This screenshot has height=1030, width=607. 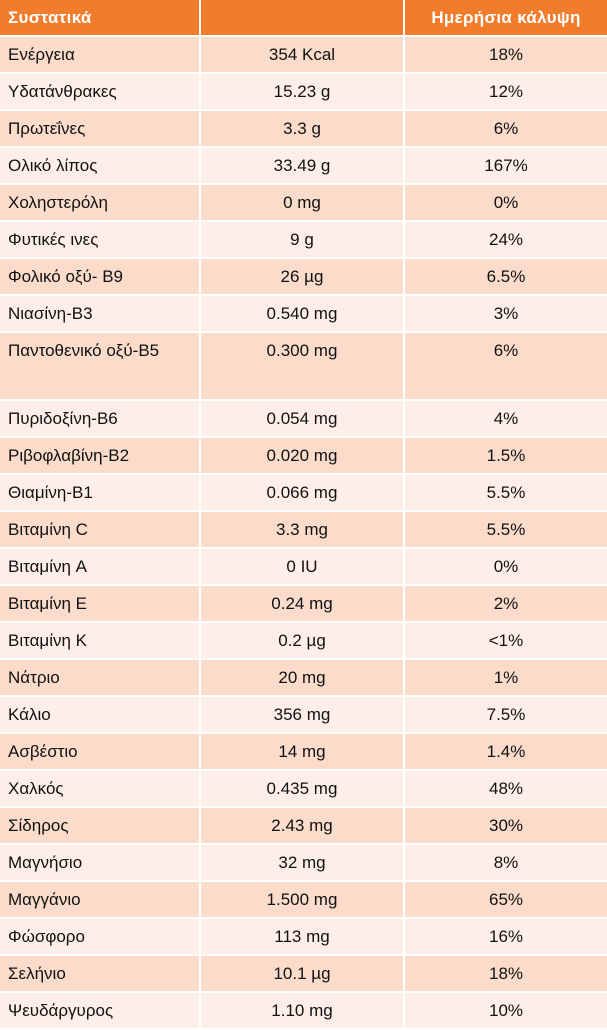 What do you see at coordinates (100, 1011) in the screenshot?
I see `nutrient-name: Ψευδάργυρος` at bounding box center [100, 1011].